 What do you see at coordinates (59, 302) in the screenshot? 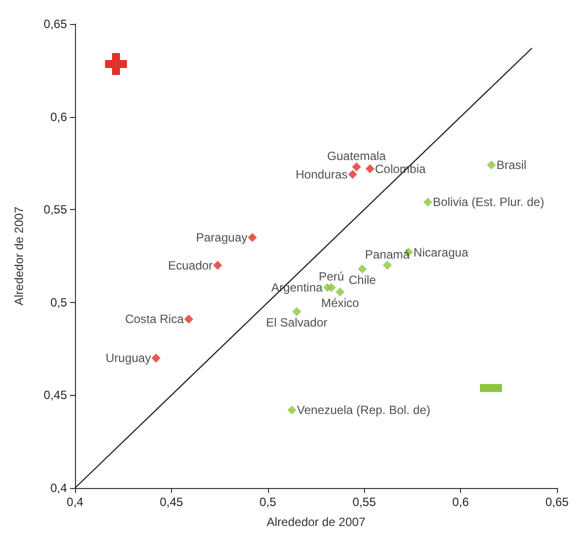
I see `y-tick-label: 0,5` at bounding box center [59, 302].